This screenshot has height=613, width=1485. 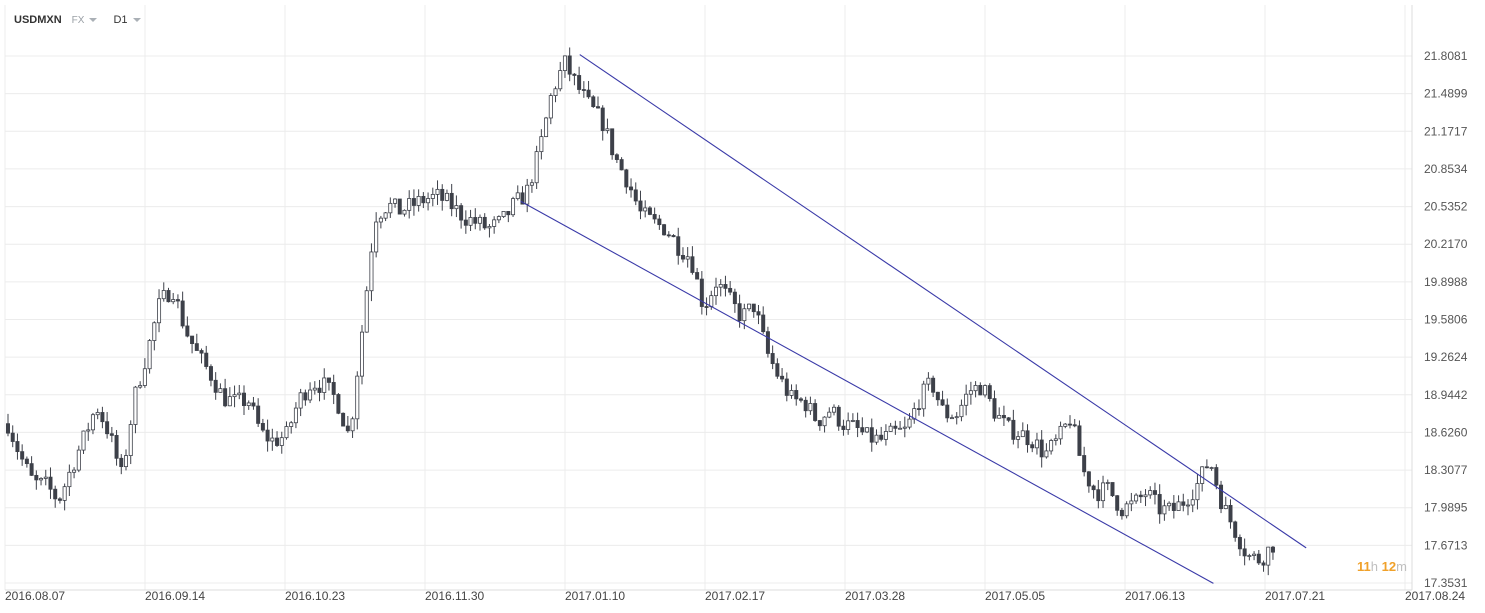 I want to click on timeframe-label: D1, so click(x=120, y=20).